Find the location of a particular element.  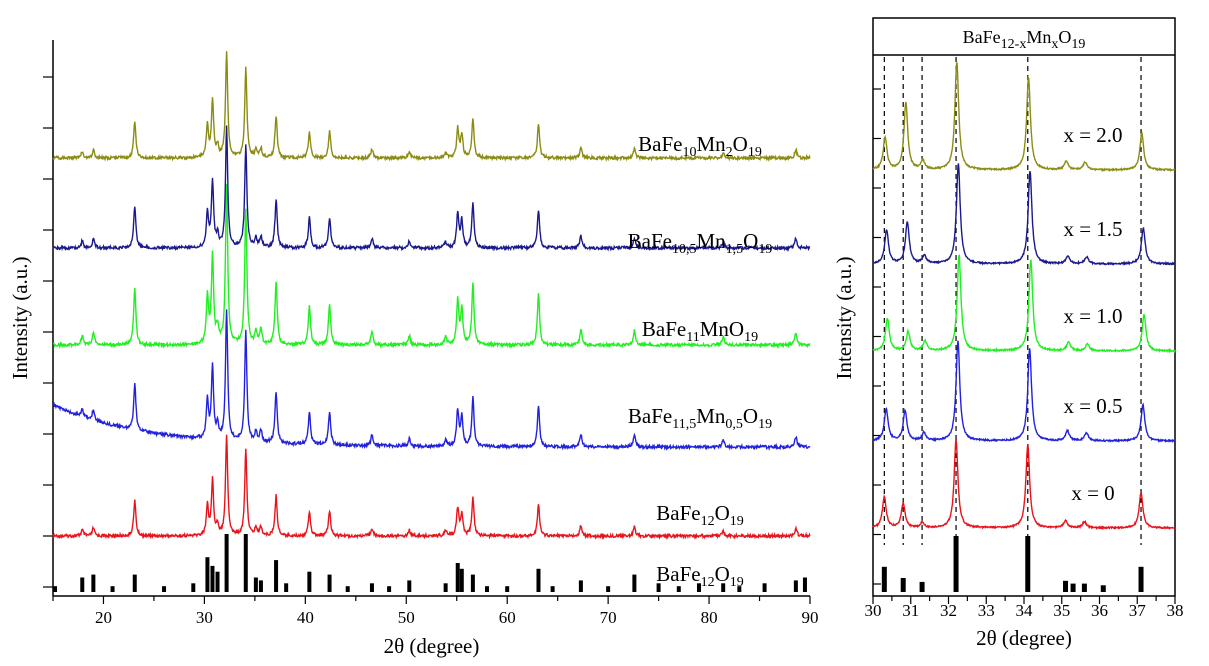

left-series-label: BaFe11MnO19 is located at coordinates (700, 331).